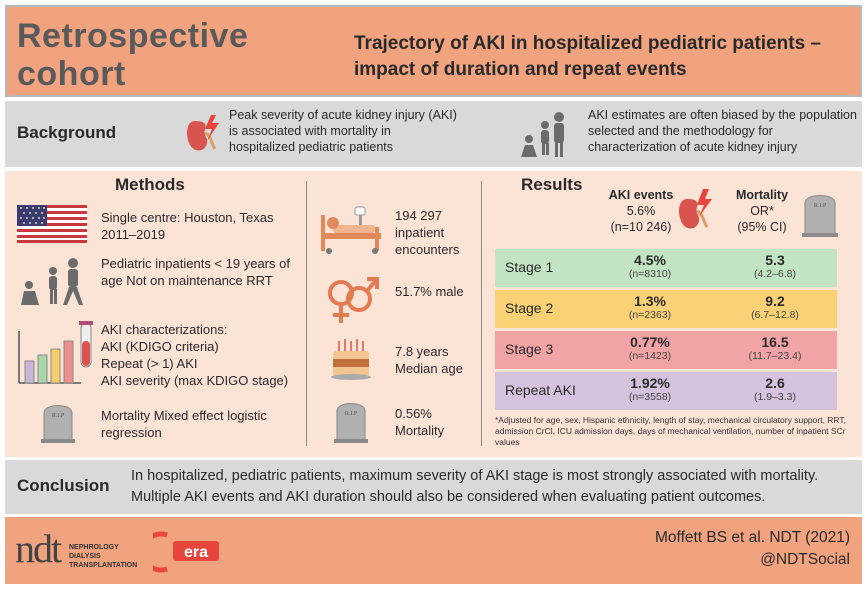 This screenshot has height=589, width=867. Describe the element at coordinates (547, 134) in the screenshot. I see `family-icon` at that location.